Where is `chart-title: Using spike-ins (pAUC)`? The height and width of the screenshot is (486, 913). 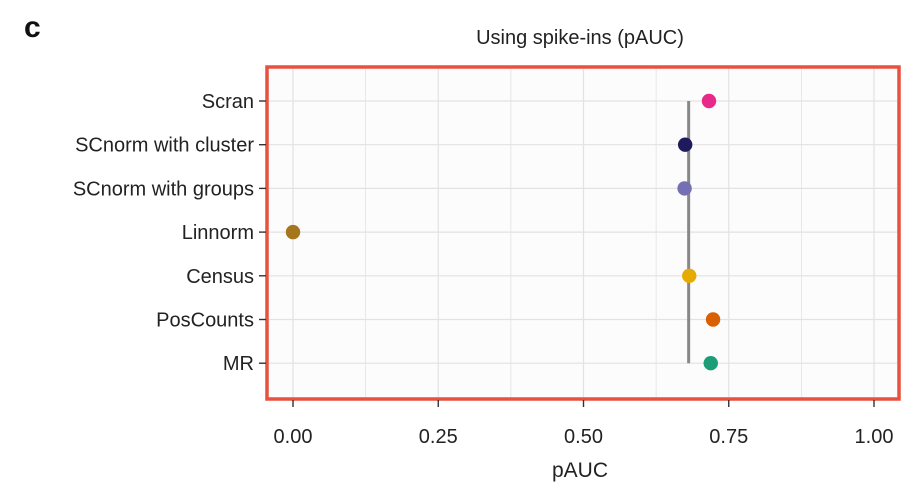
chart-title: Using spike-ins (pAUC) is located at coordinates (580, 38).